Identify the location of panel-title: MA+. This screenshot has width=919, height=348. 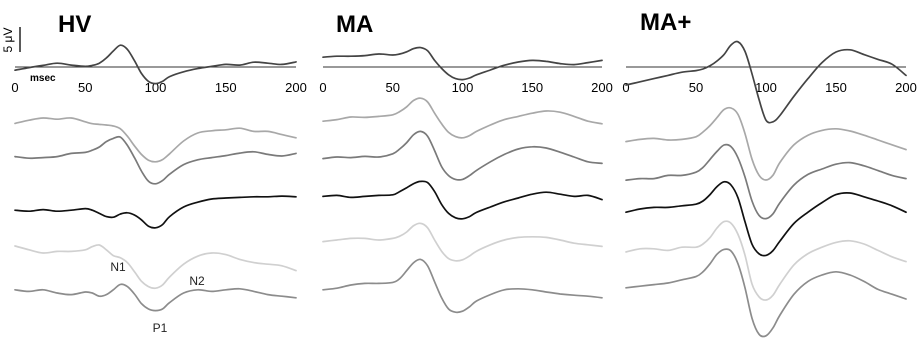
(665, 22).